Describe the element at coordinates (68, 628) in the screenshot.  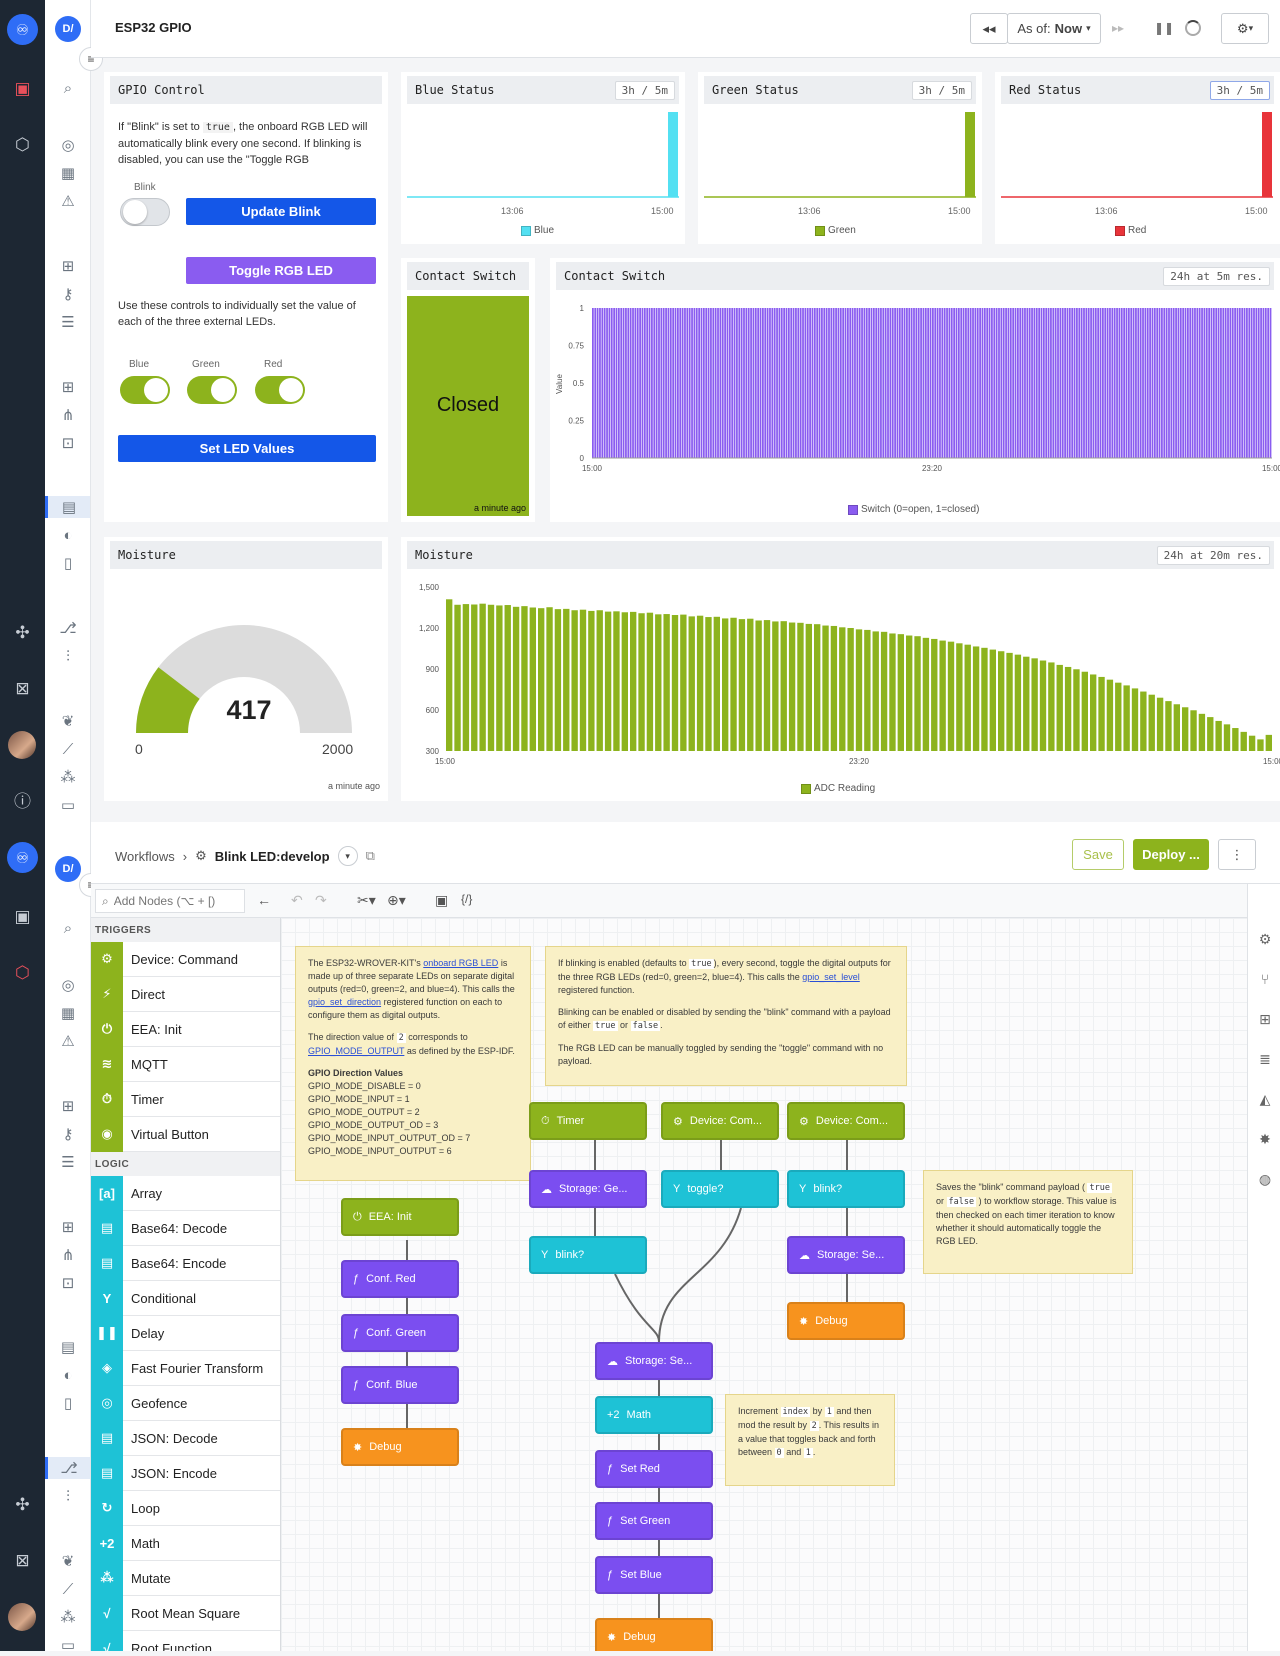
I see `workflow-icon: ⎇` at that location.